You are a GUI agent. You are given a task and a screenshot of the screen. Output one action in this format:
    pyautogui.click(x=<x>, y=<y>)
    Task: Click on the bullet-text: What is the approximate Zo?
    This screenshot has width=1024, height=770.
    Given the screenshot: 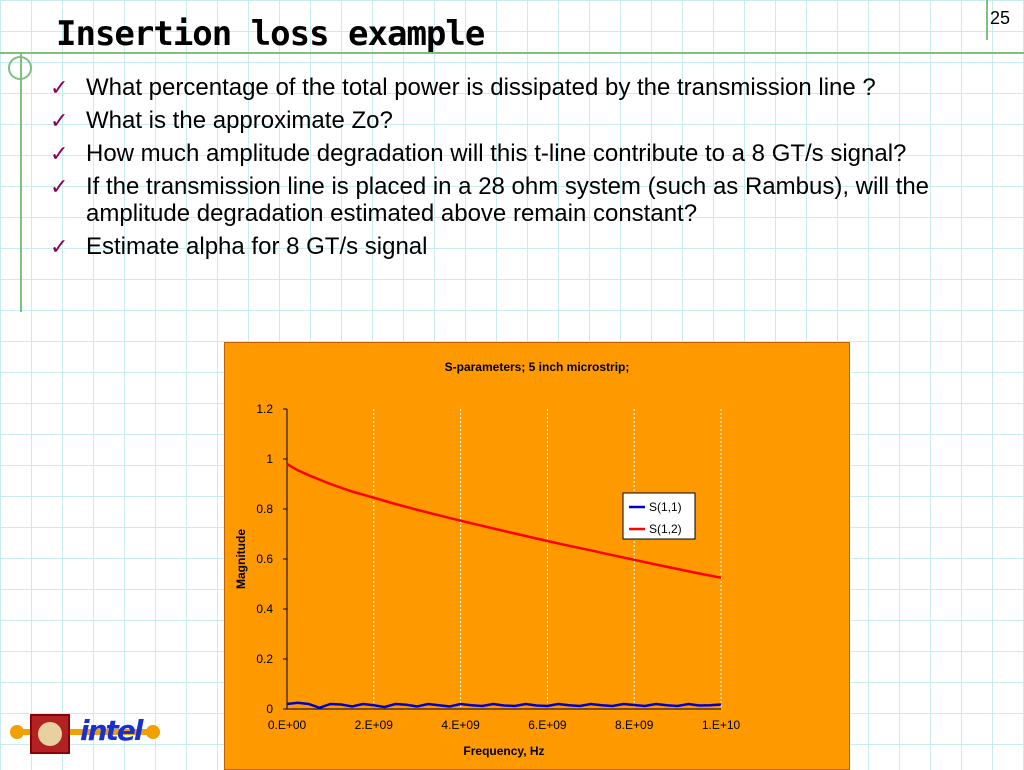 What is the action you would take?
    pyautogui.click(x=239, y=120)
    